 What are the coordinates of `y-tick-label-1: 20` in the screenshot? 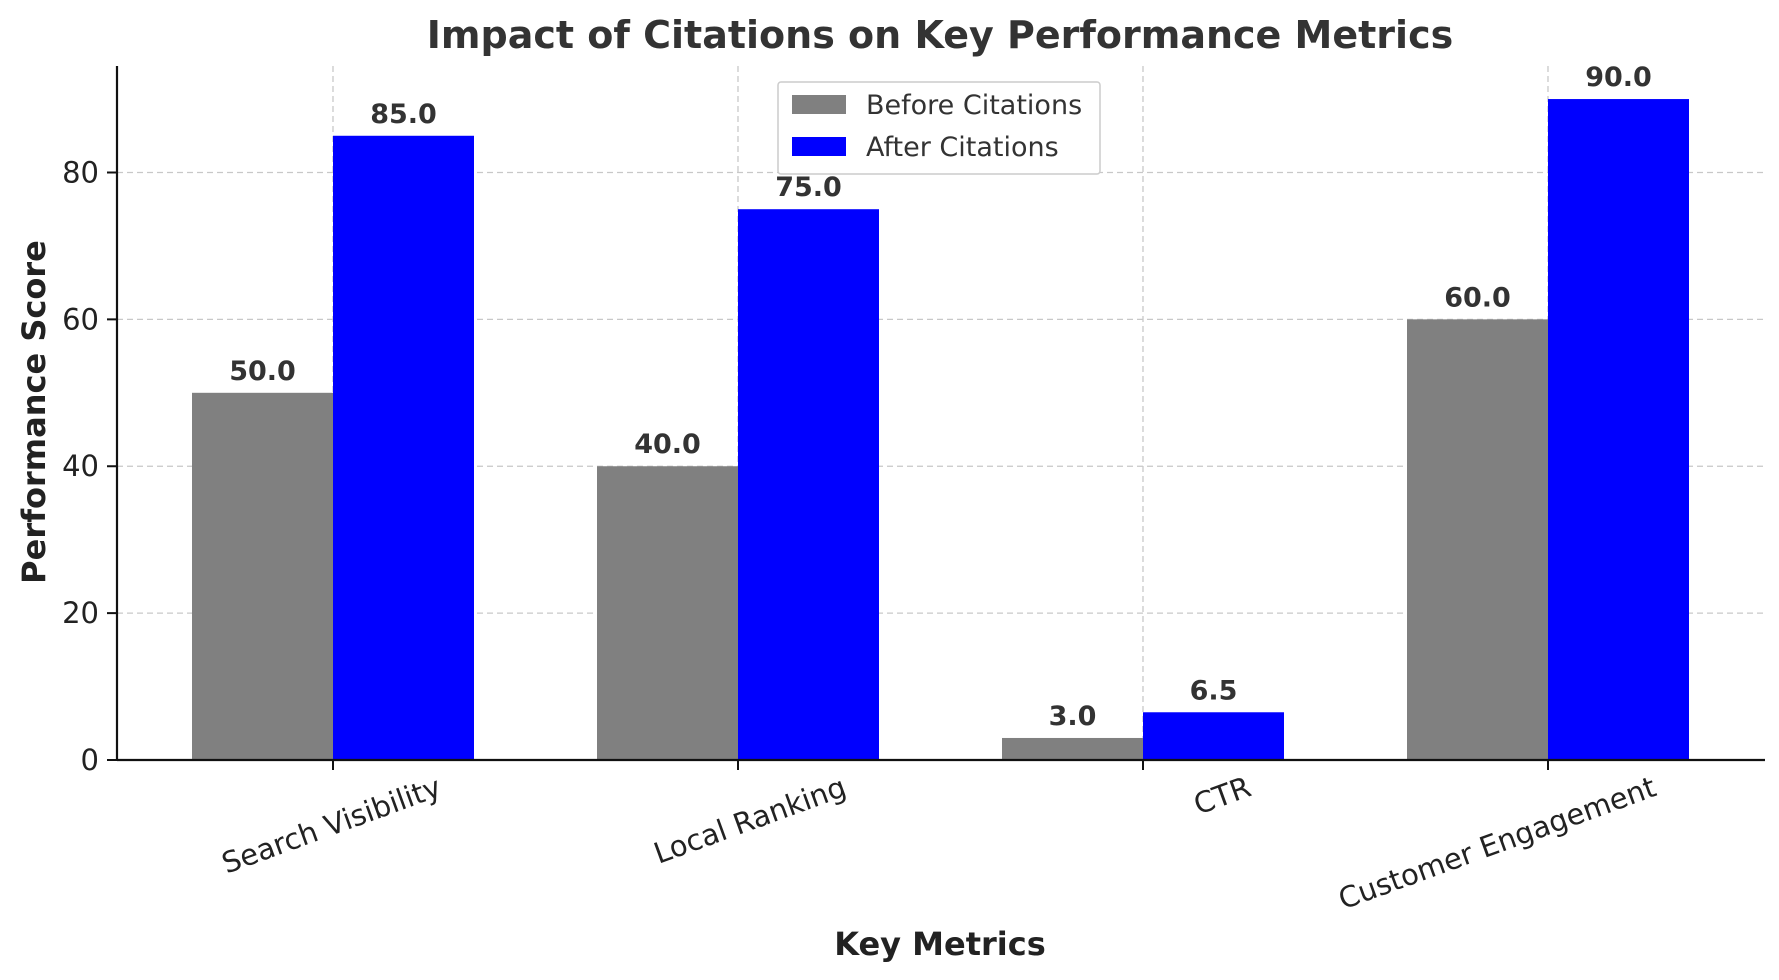 It's located at (80, 613).